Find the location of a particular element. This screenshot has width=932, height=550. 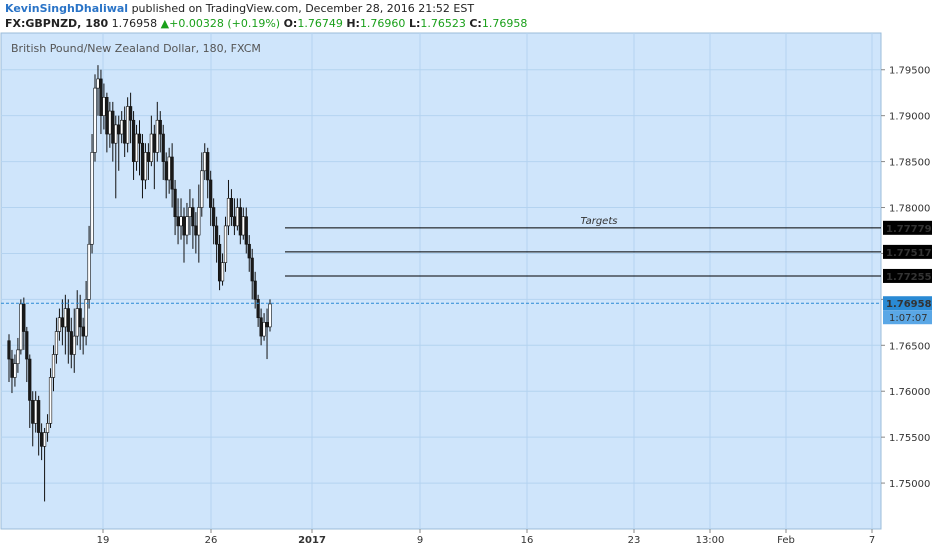

y-tick-label: 1.76000 is located at coordinates (909, 392).